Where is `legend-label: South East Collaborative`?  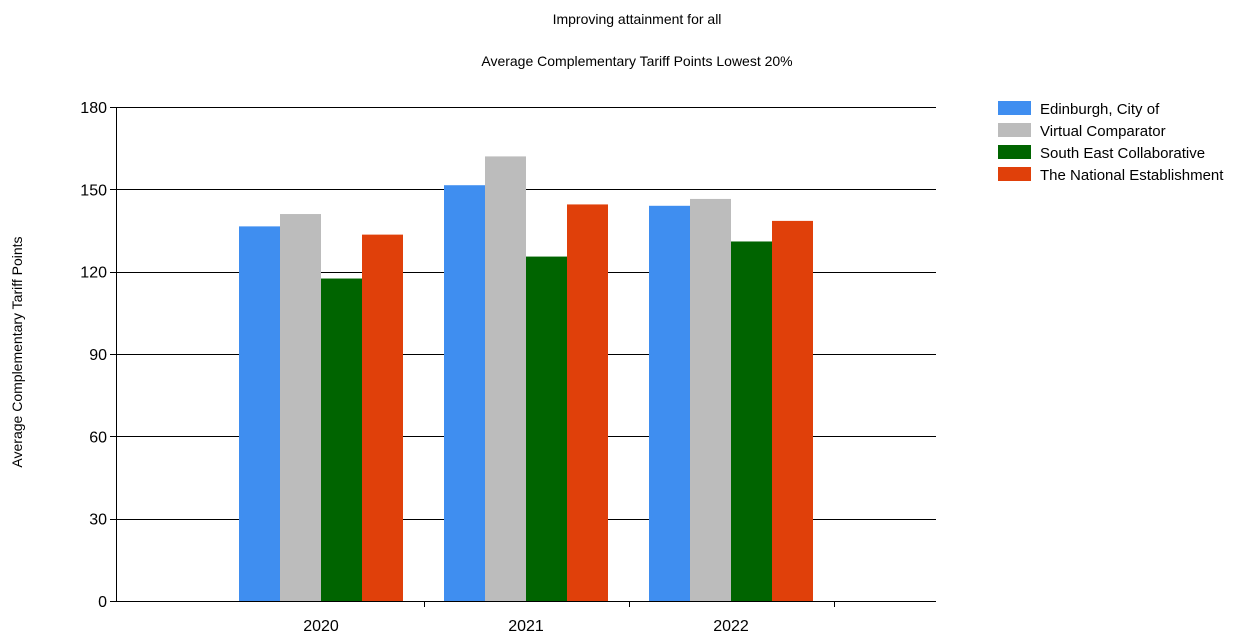 legend-label: South East Collaborative is located at coordinates (1122, 153).